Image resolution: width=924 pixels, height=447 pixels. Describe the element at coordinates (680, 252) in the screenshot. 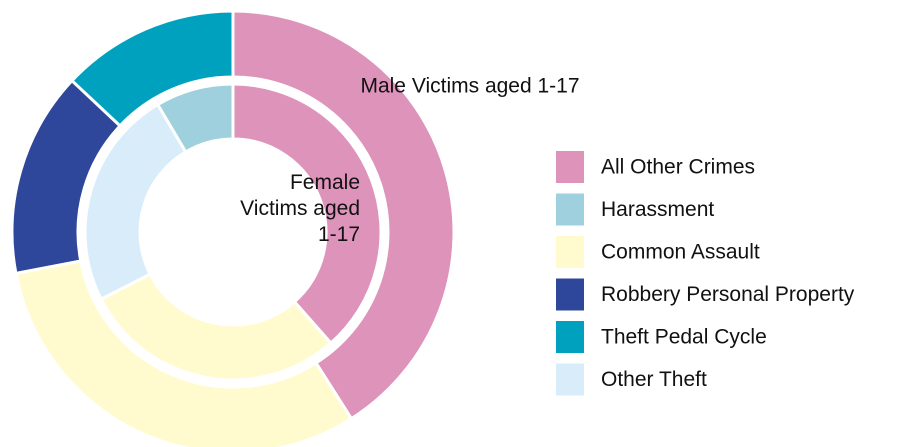

I see `legend-label: Common Assault` at that location.